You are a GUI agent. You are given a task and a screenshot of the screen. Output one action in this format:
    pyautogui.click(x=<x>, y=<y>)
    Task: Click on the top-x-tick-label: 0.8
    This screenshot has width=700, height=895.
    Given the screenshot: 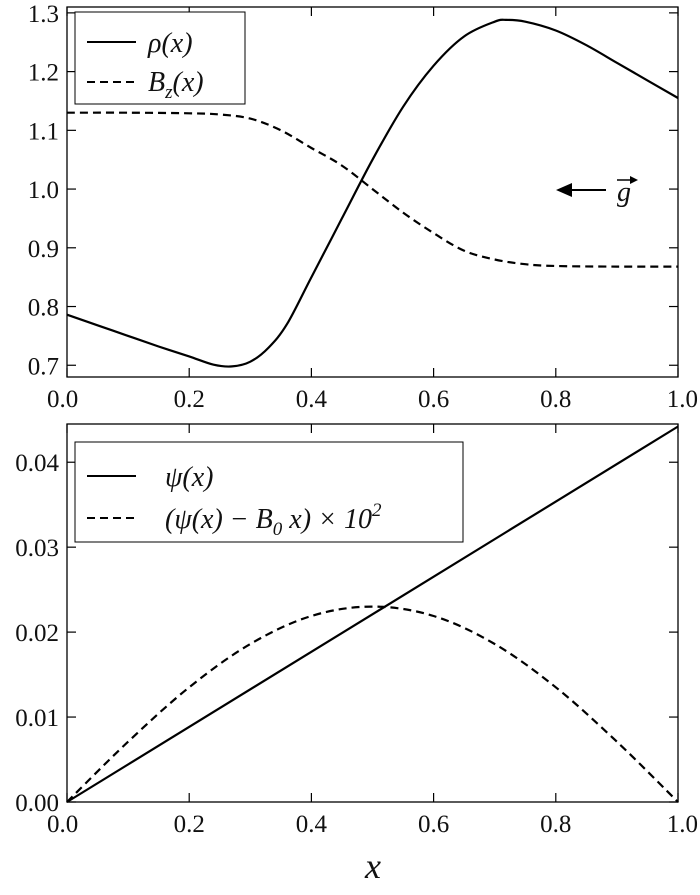 What is the action you would take?
    pyautogui.click(x=555, y=399)
    